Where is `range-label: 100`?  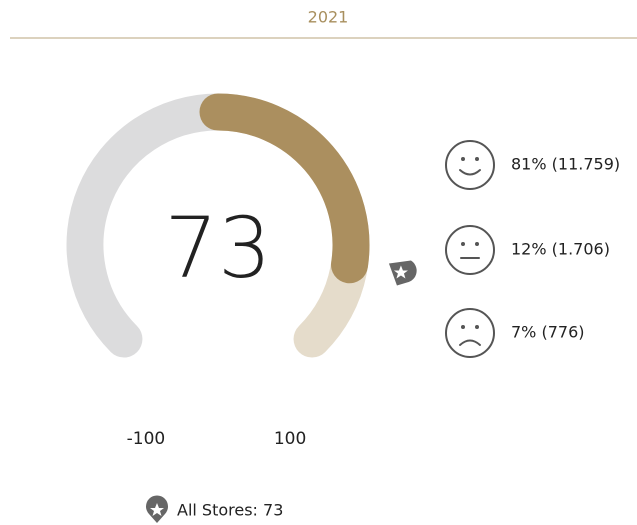
range-label: 100 is located at coordinates (290, 439).